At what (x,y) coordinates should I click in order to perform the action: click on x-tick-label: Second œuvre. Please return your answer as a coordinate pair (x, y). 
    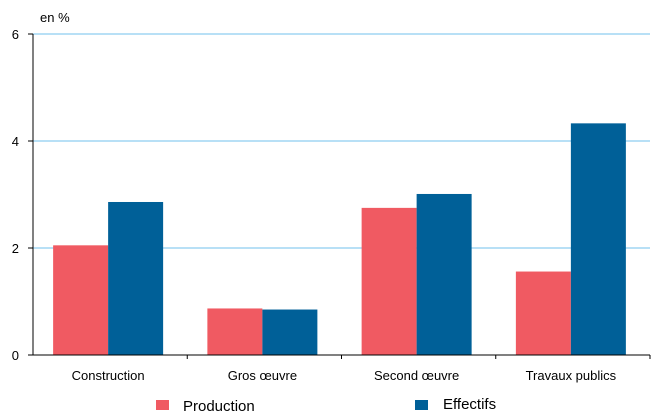
    Looking at the image, I should click on (416, 375).